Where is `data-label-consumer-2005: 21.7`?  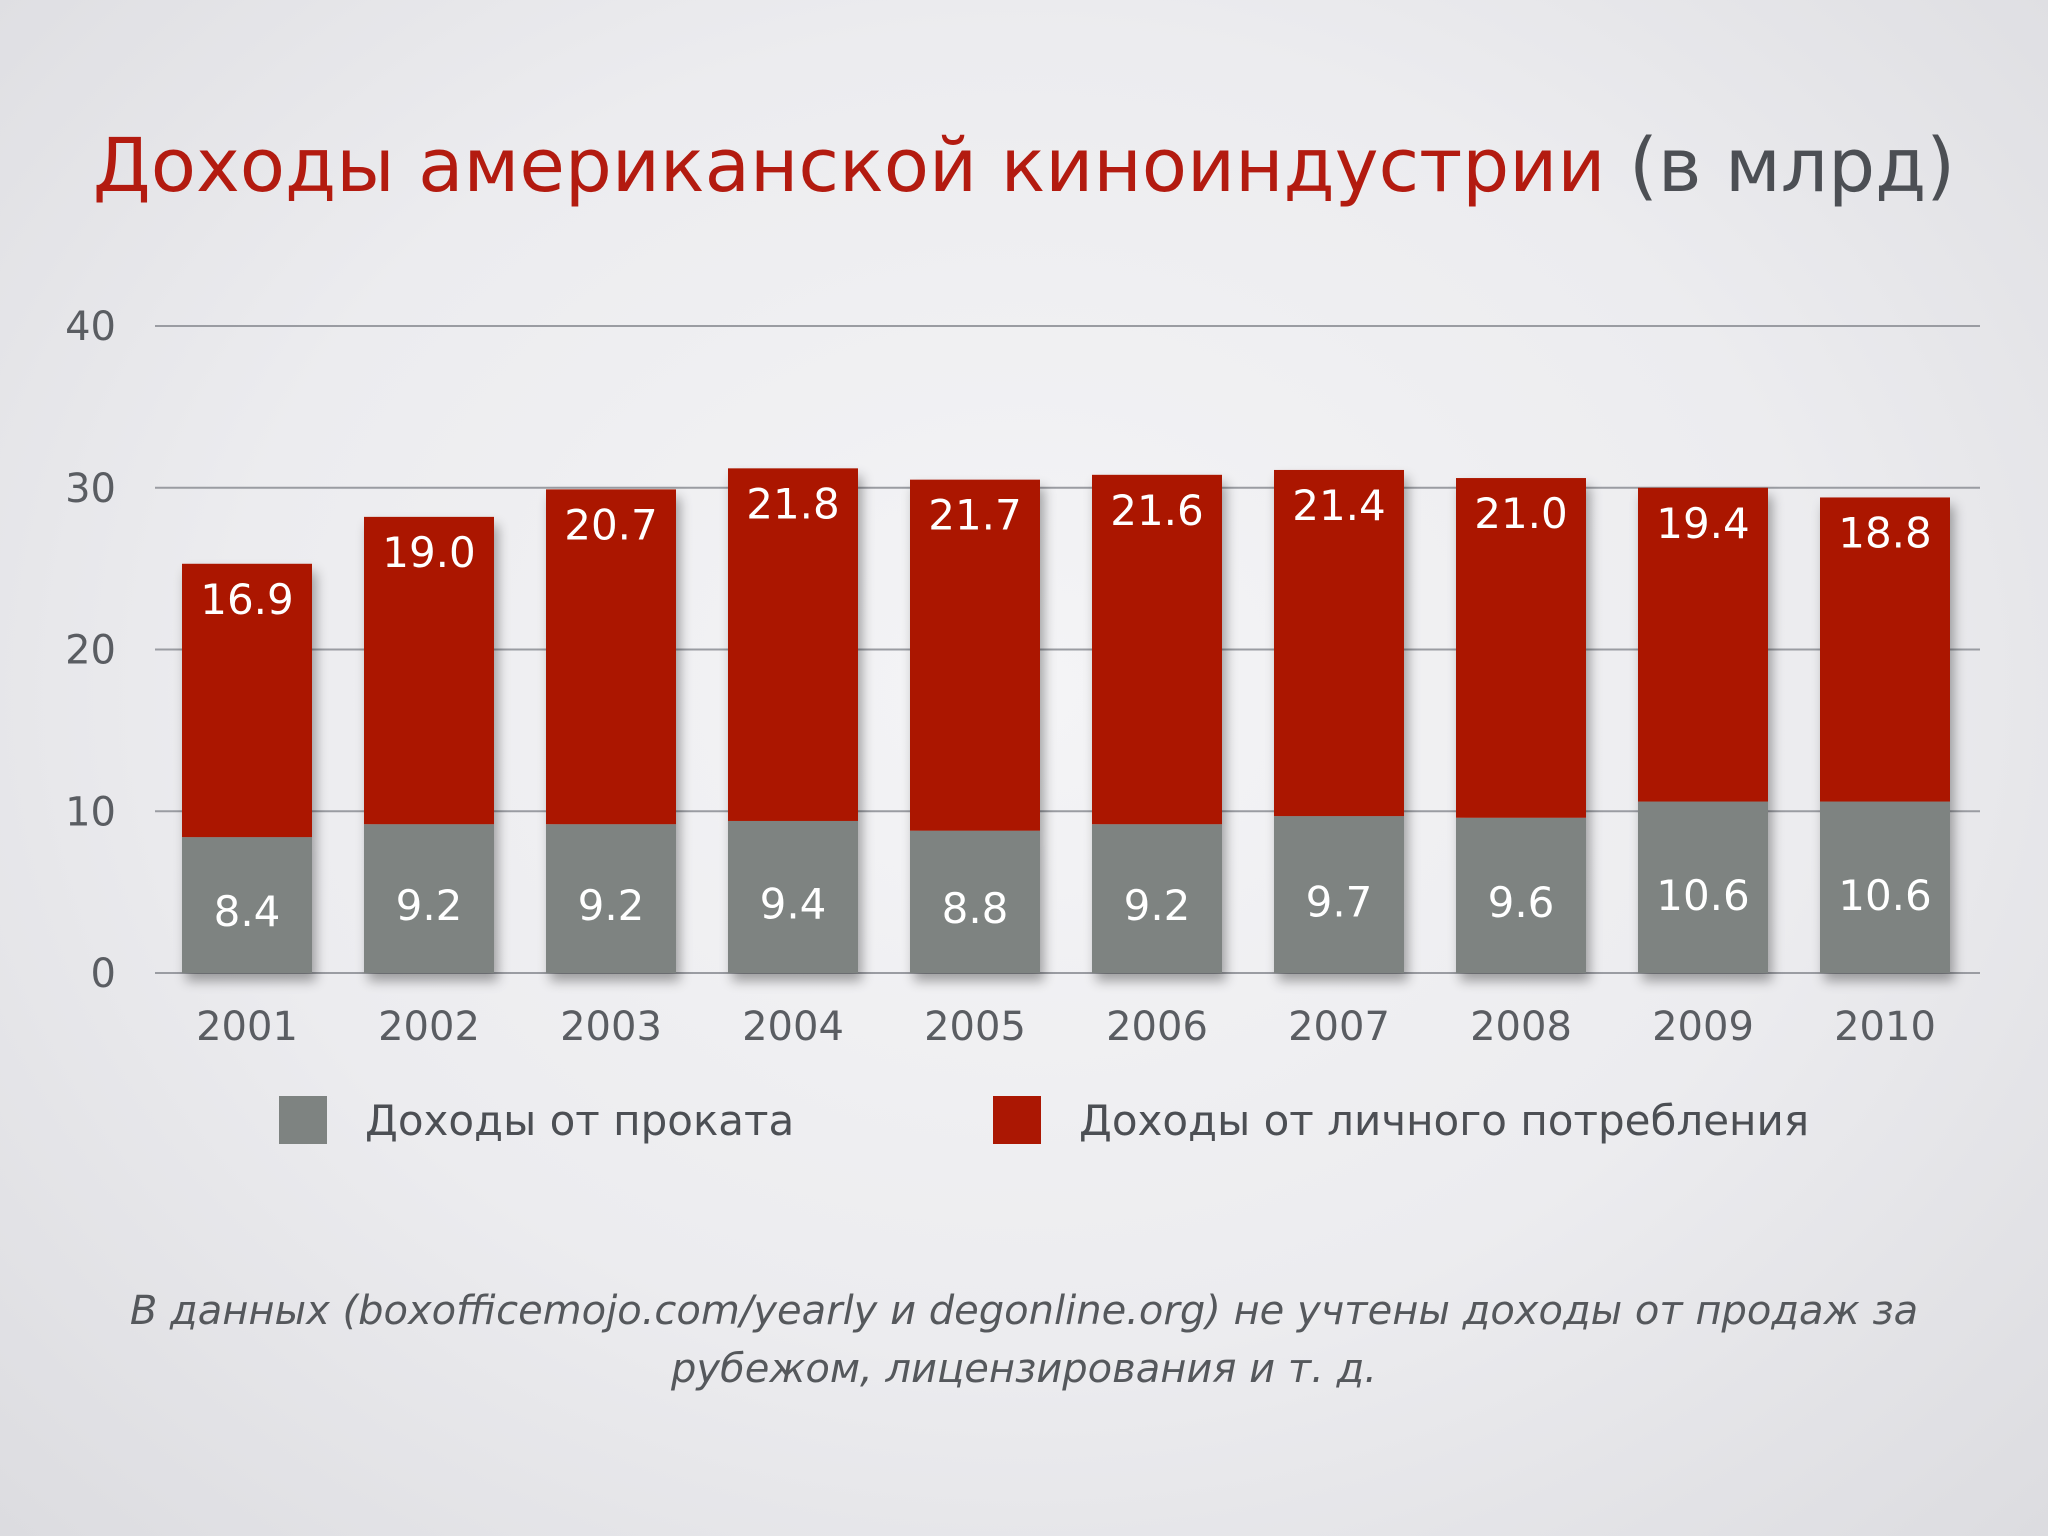
data-label-consumer-2005: 21.7 is located at coordinates (975, 515).